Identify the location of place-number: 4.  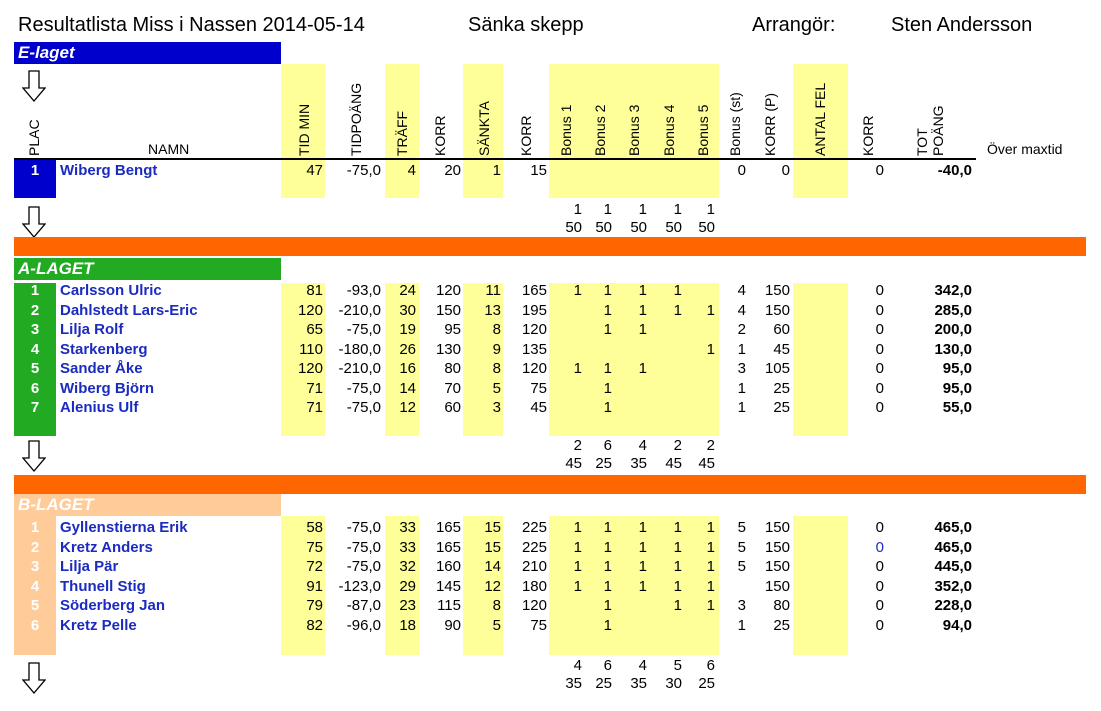
(35, 349).